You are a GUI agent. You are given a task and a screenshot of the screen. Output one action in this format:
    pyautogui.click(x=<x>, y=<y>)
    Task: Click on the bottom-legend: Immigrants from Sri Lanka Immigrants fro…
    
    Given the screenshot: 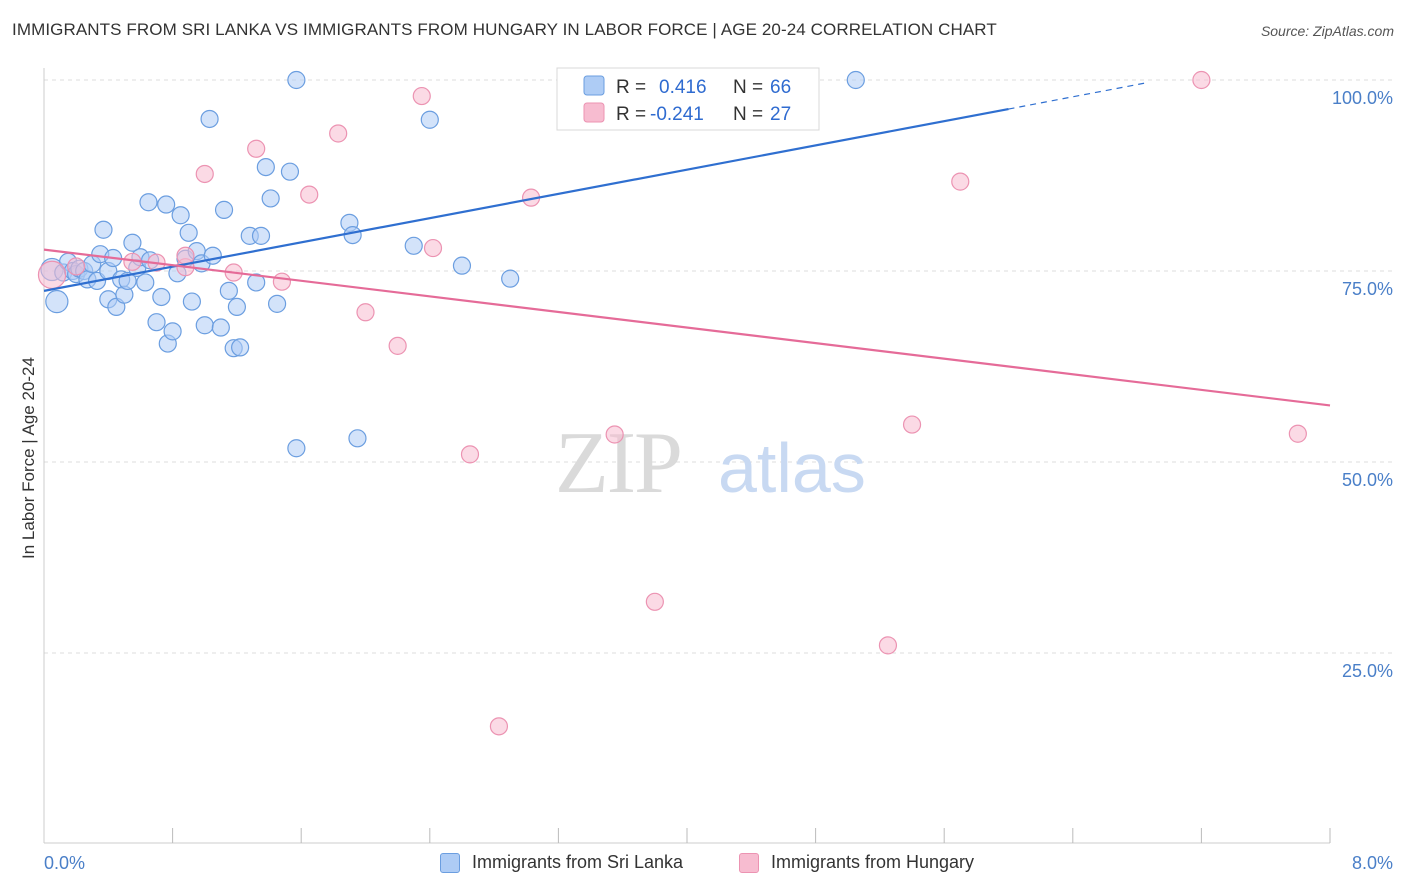 What is the action you would take?
    pyautogui.click(x=703, y=866)
    